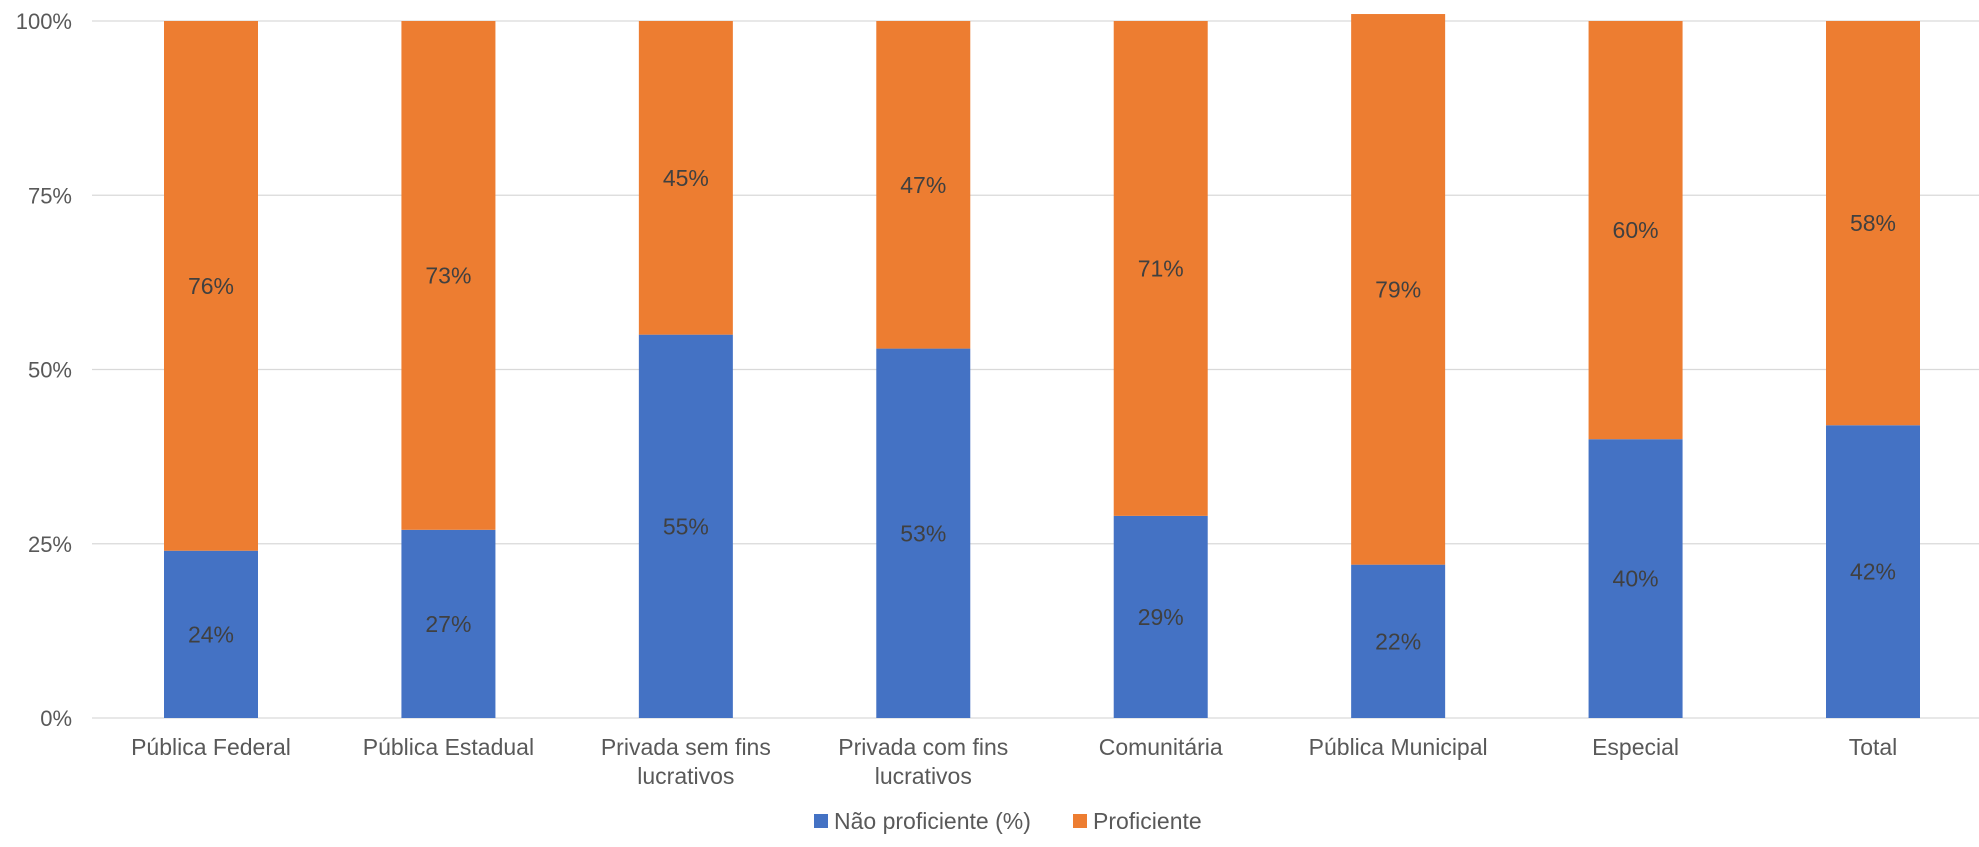  What do you see at coordinates (1873, 747) in the screenshot?
I see `x-tick-label: Total` at bounding box center [1873, 747].